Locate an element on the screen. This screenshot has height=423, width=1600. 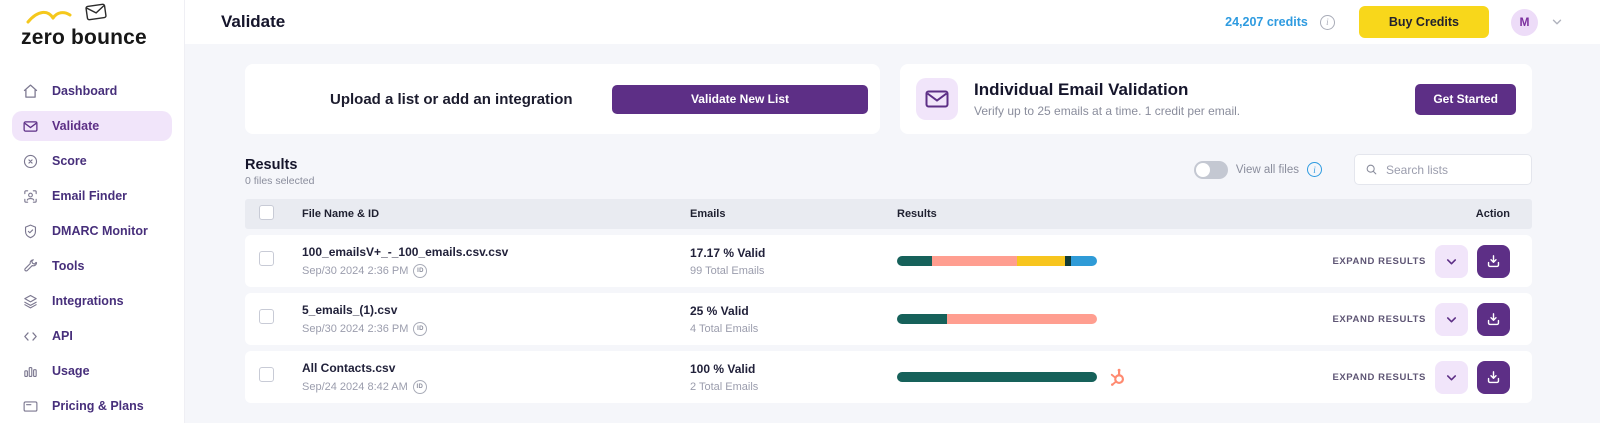
sidebar-item-label: Usage is located at coordinates (71, 371).